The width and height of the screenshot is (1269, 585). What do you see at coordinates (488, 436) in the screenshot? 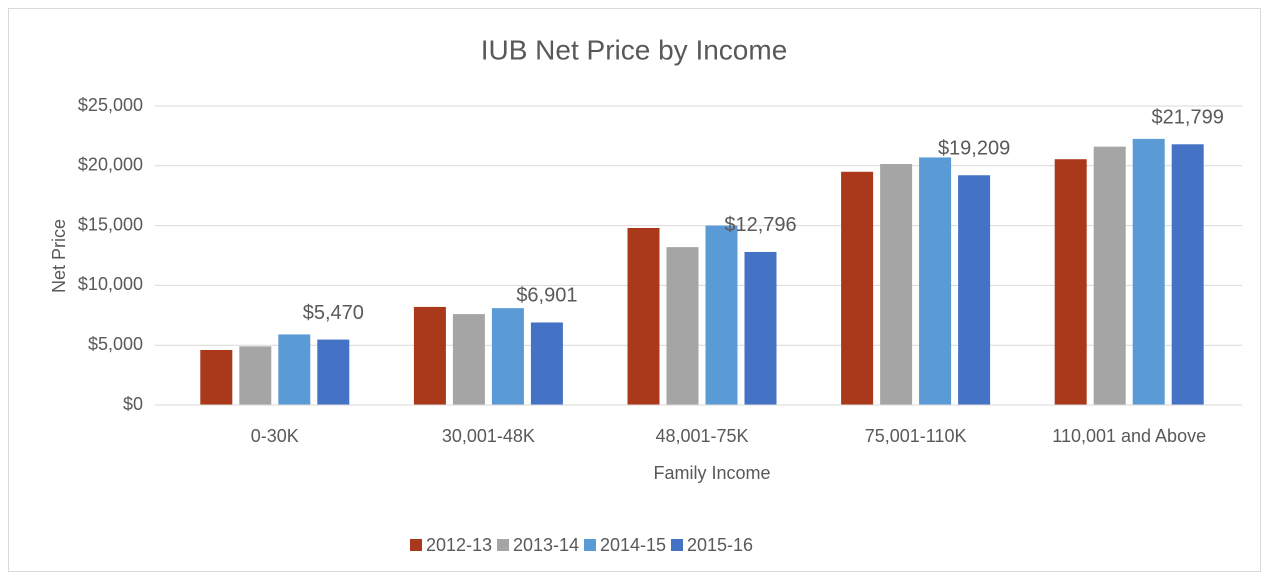
I see `x-tick-label: 30,001-48K` at bounding box center [488, 436].